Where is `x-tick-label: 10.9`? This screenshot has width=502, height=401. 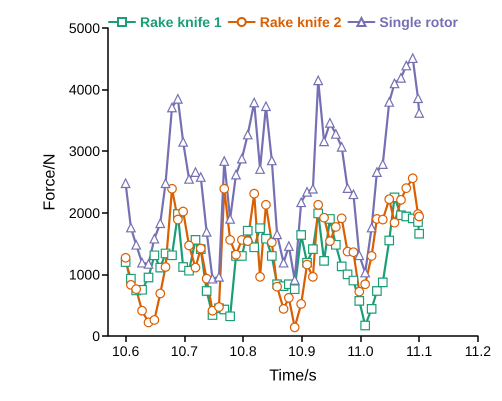 x-tick-label: 10.9 is located at coordinates (302, 351).